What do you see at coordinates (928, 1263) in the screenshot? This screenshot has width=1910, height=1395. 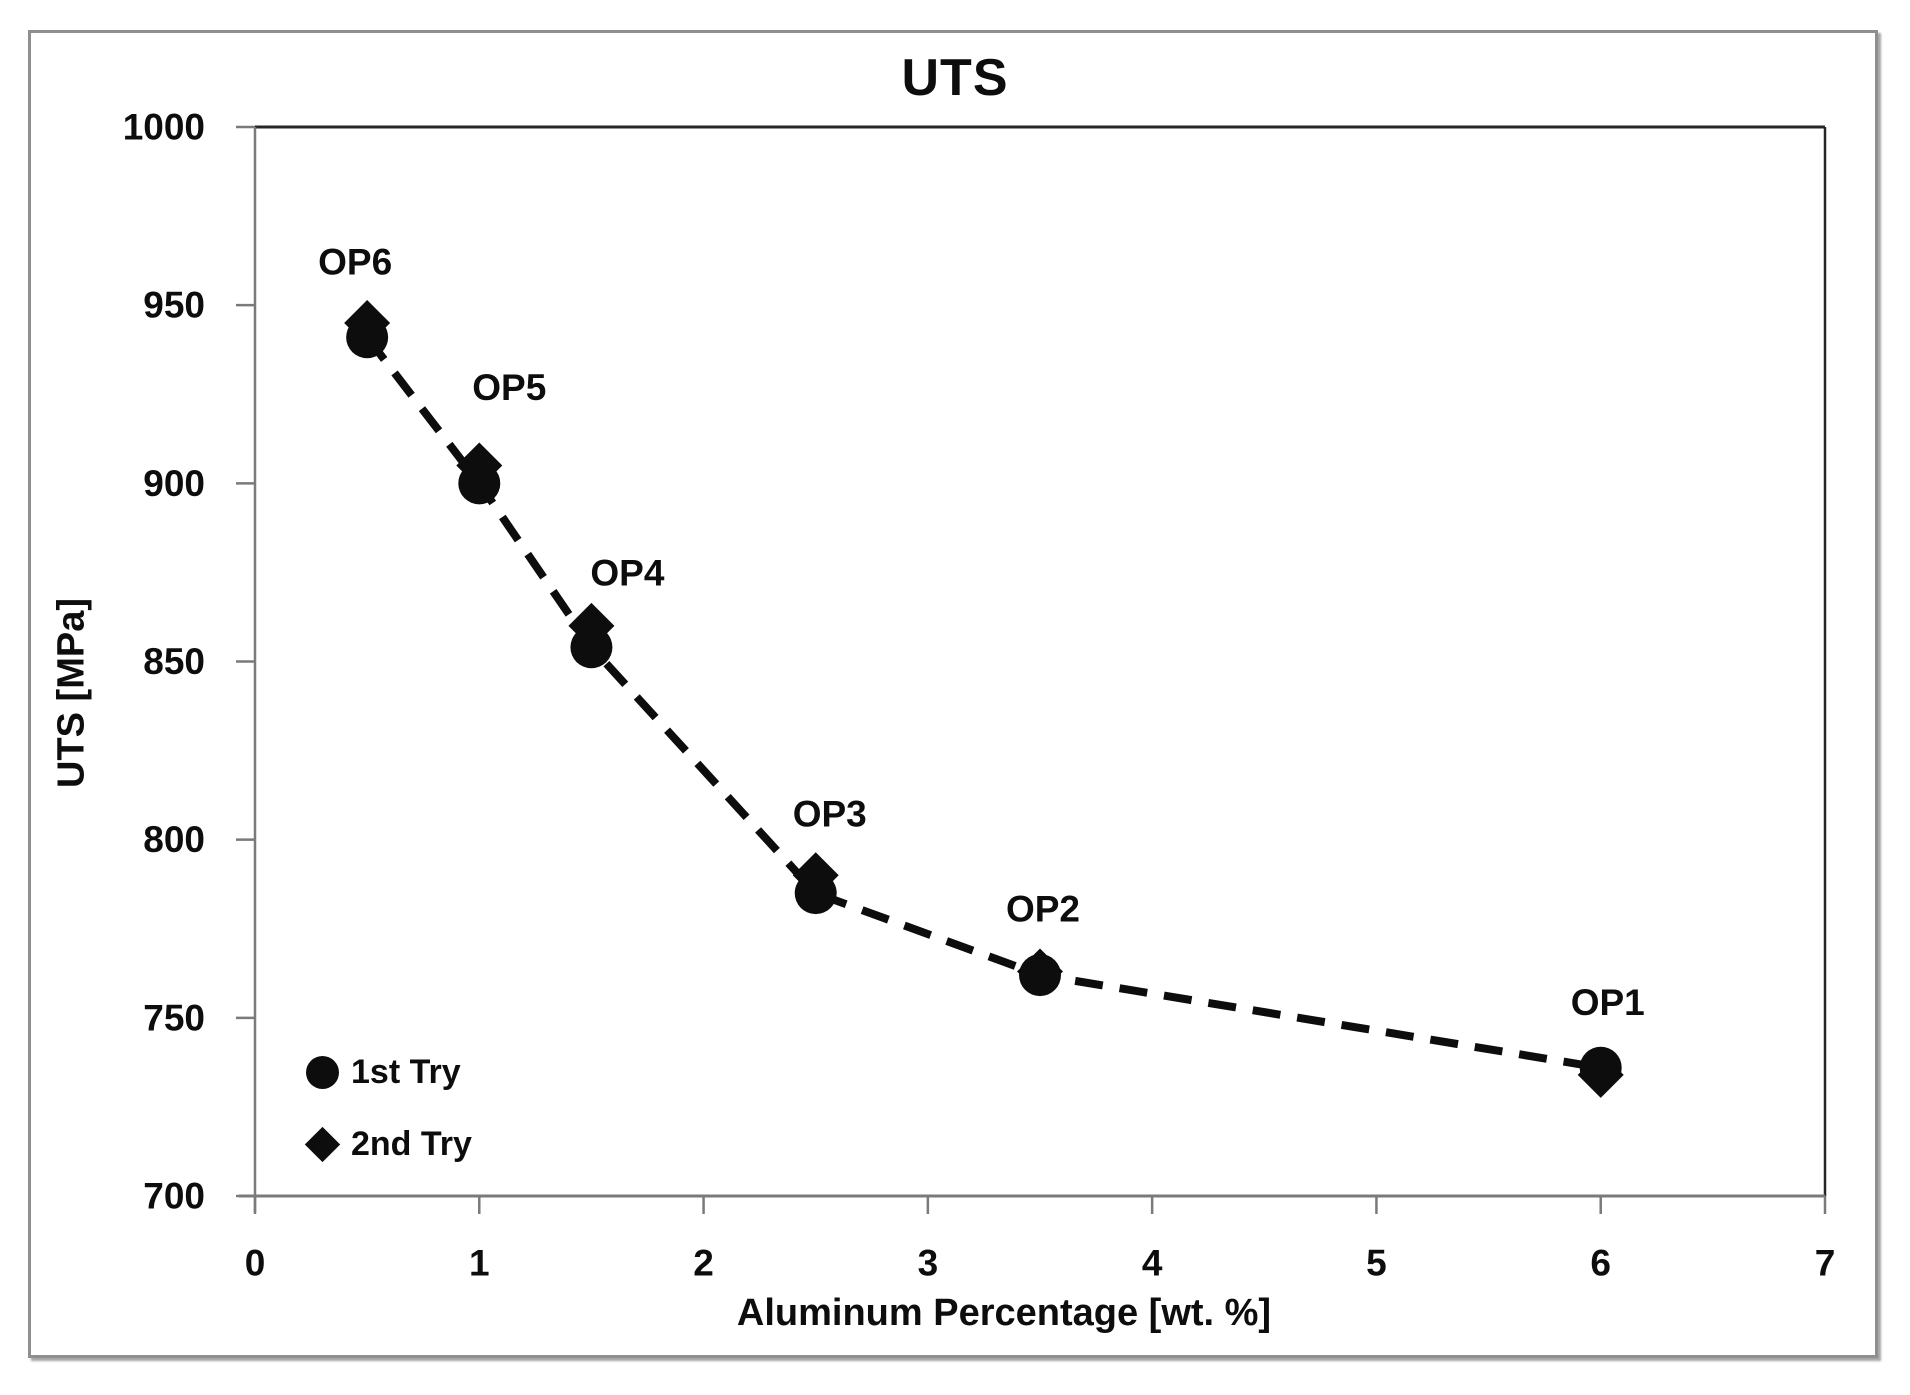 I see `x-tick-label: 3` at bounding box center [928, 1263].